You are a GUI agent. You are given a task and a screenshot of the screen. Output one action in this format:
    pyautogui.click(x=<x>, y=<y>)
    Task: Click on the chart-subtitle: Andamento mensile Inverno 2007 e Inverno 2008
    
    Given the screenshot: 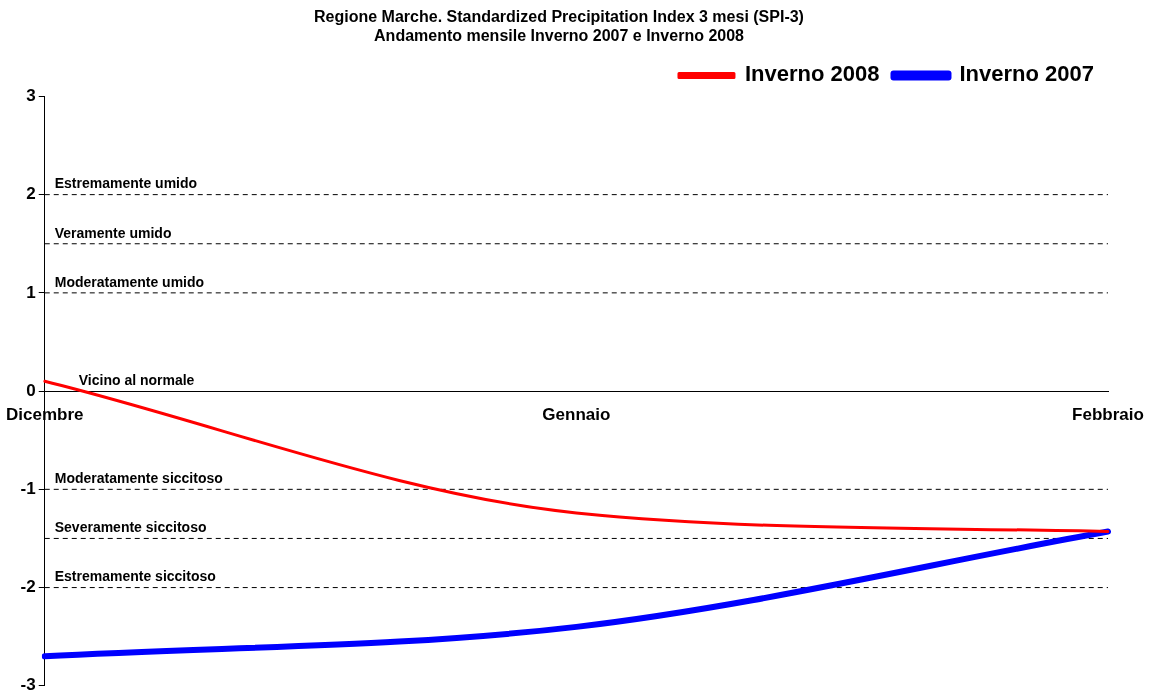 What is the action you would take?
    pyautogui.click(x=559, y=36)
    